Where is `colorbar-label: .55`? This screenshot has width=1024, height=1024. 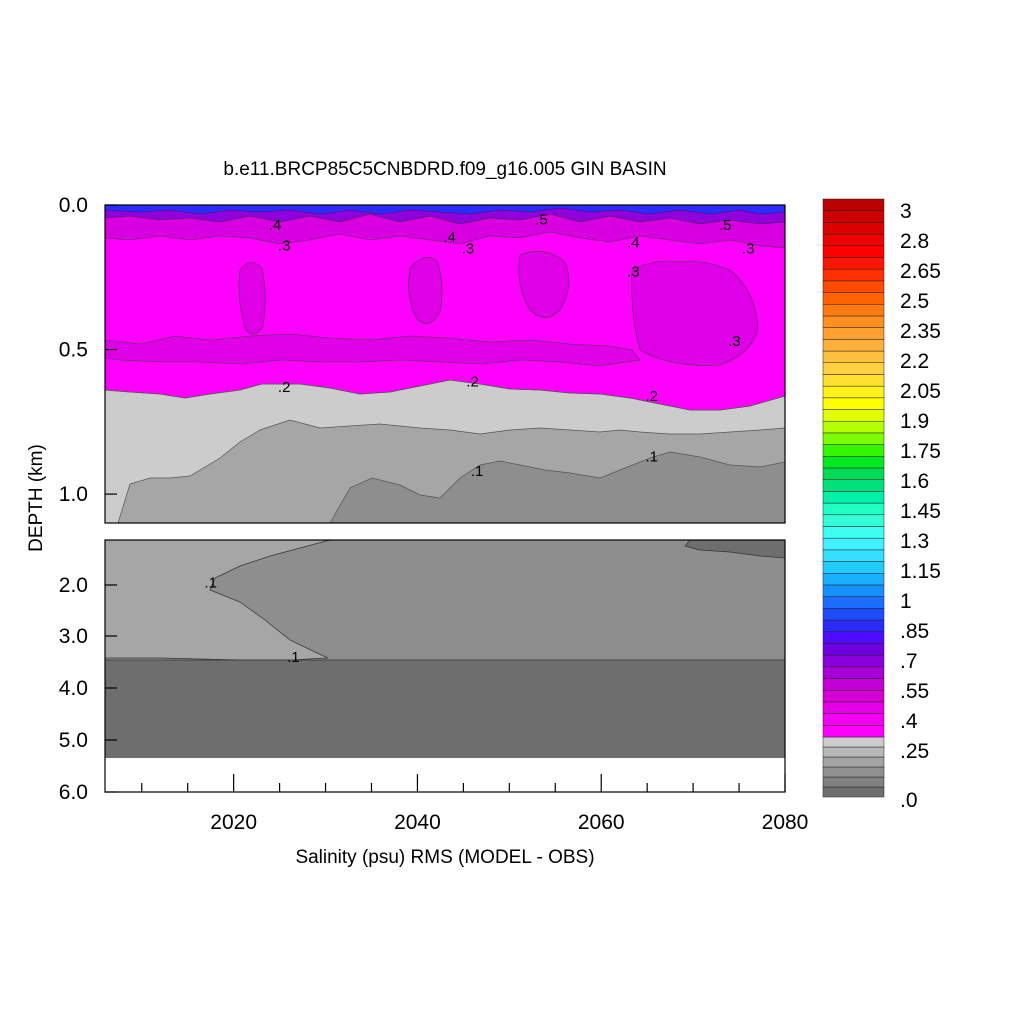
colorbar-label: .55 is located at coordinates (914, 691).